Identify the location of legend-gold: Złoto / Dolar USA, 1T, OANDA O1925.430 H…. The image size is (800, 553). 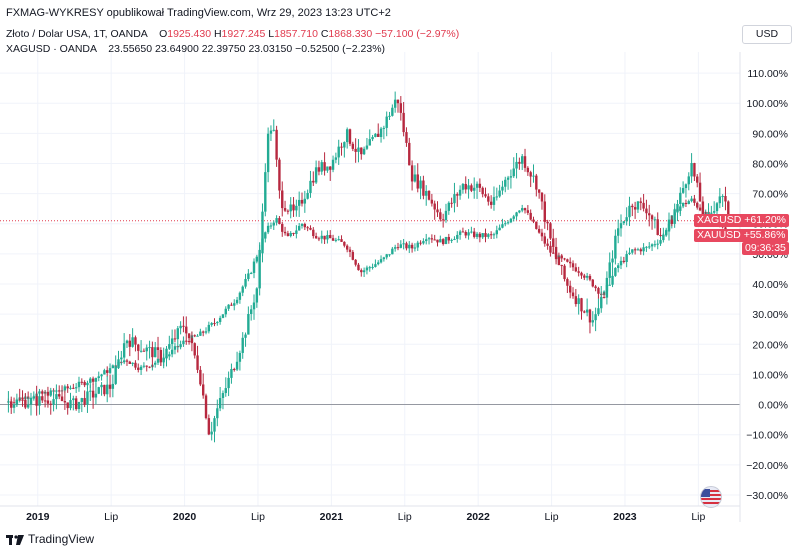
(232, 34).